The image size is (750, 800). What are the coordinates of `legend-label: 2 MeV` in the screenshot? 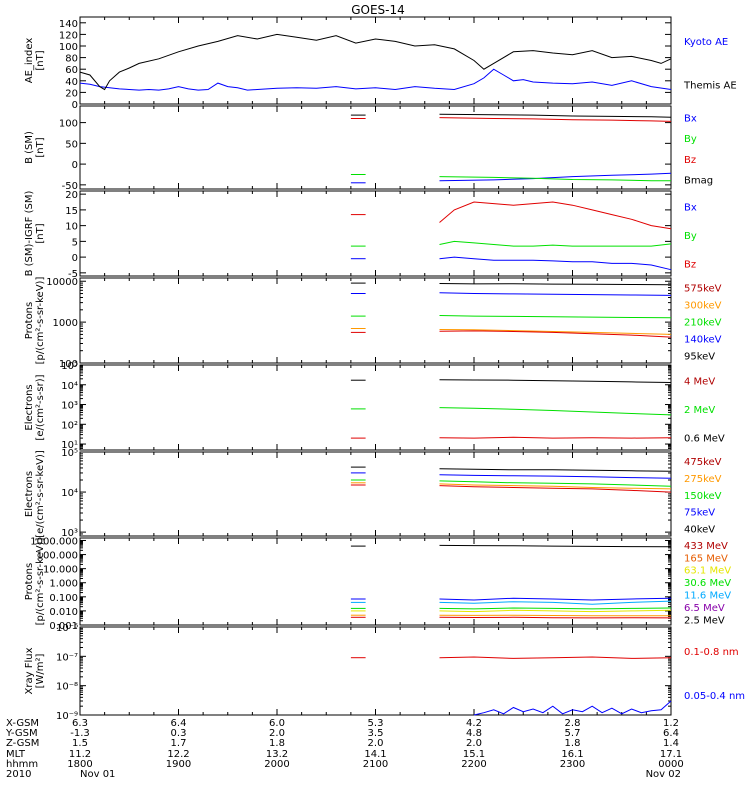 It's located at (699, 410).